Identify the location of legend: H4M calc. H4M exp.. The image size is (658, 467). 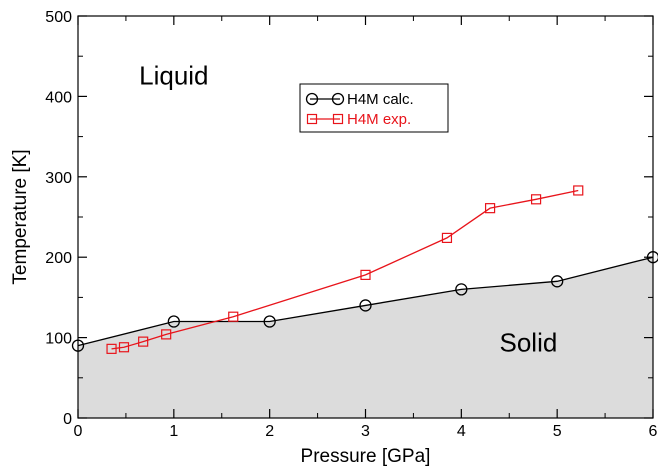
(374, 108).